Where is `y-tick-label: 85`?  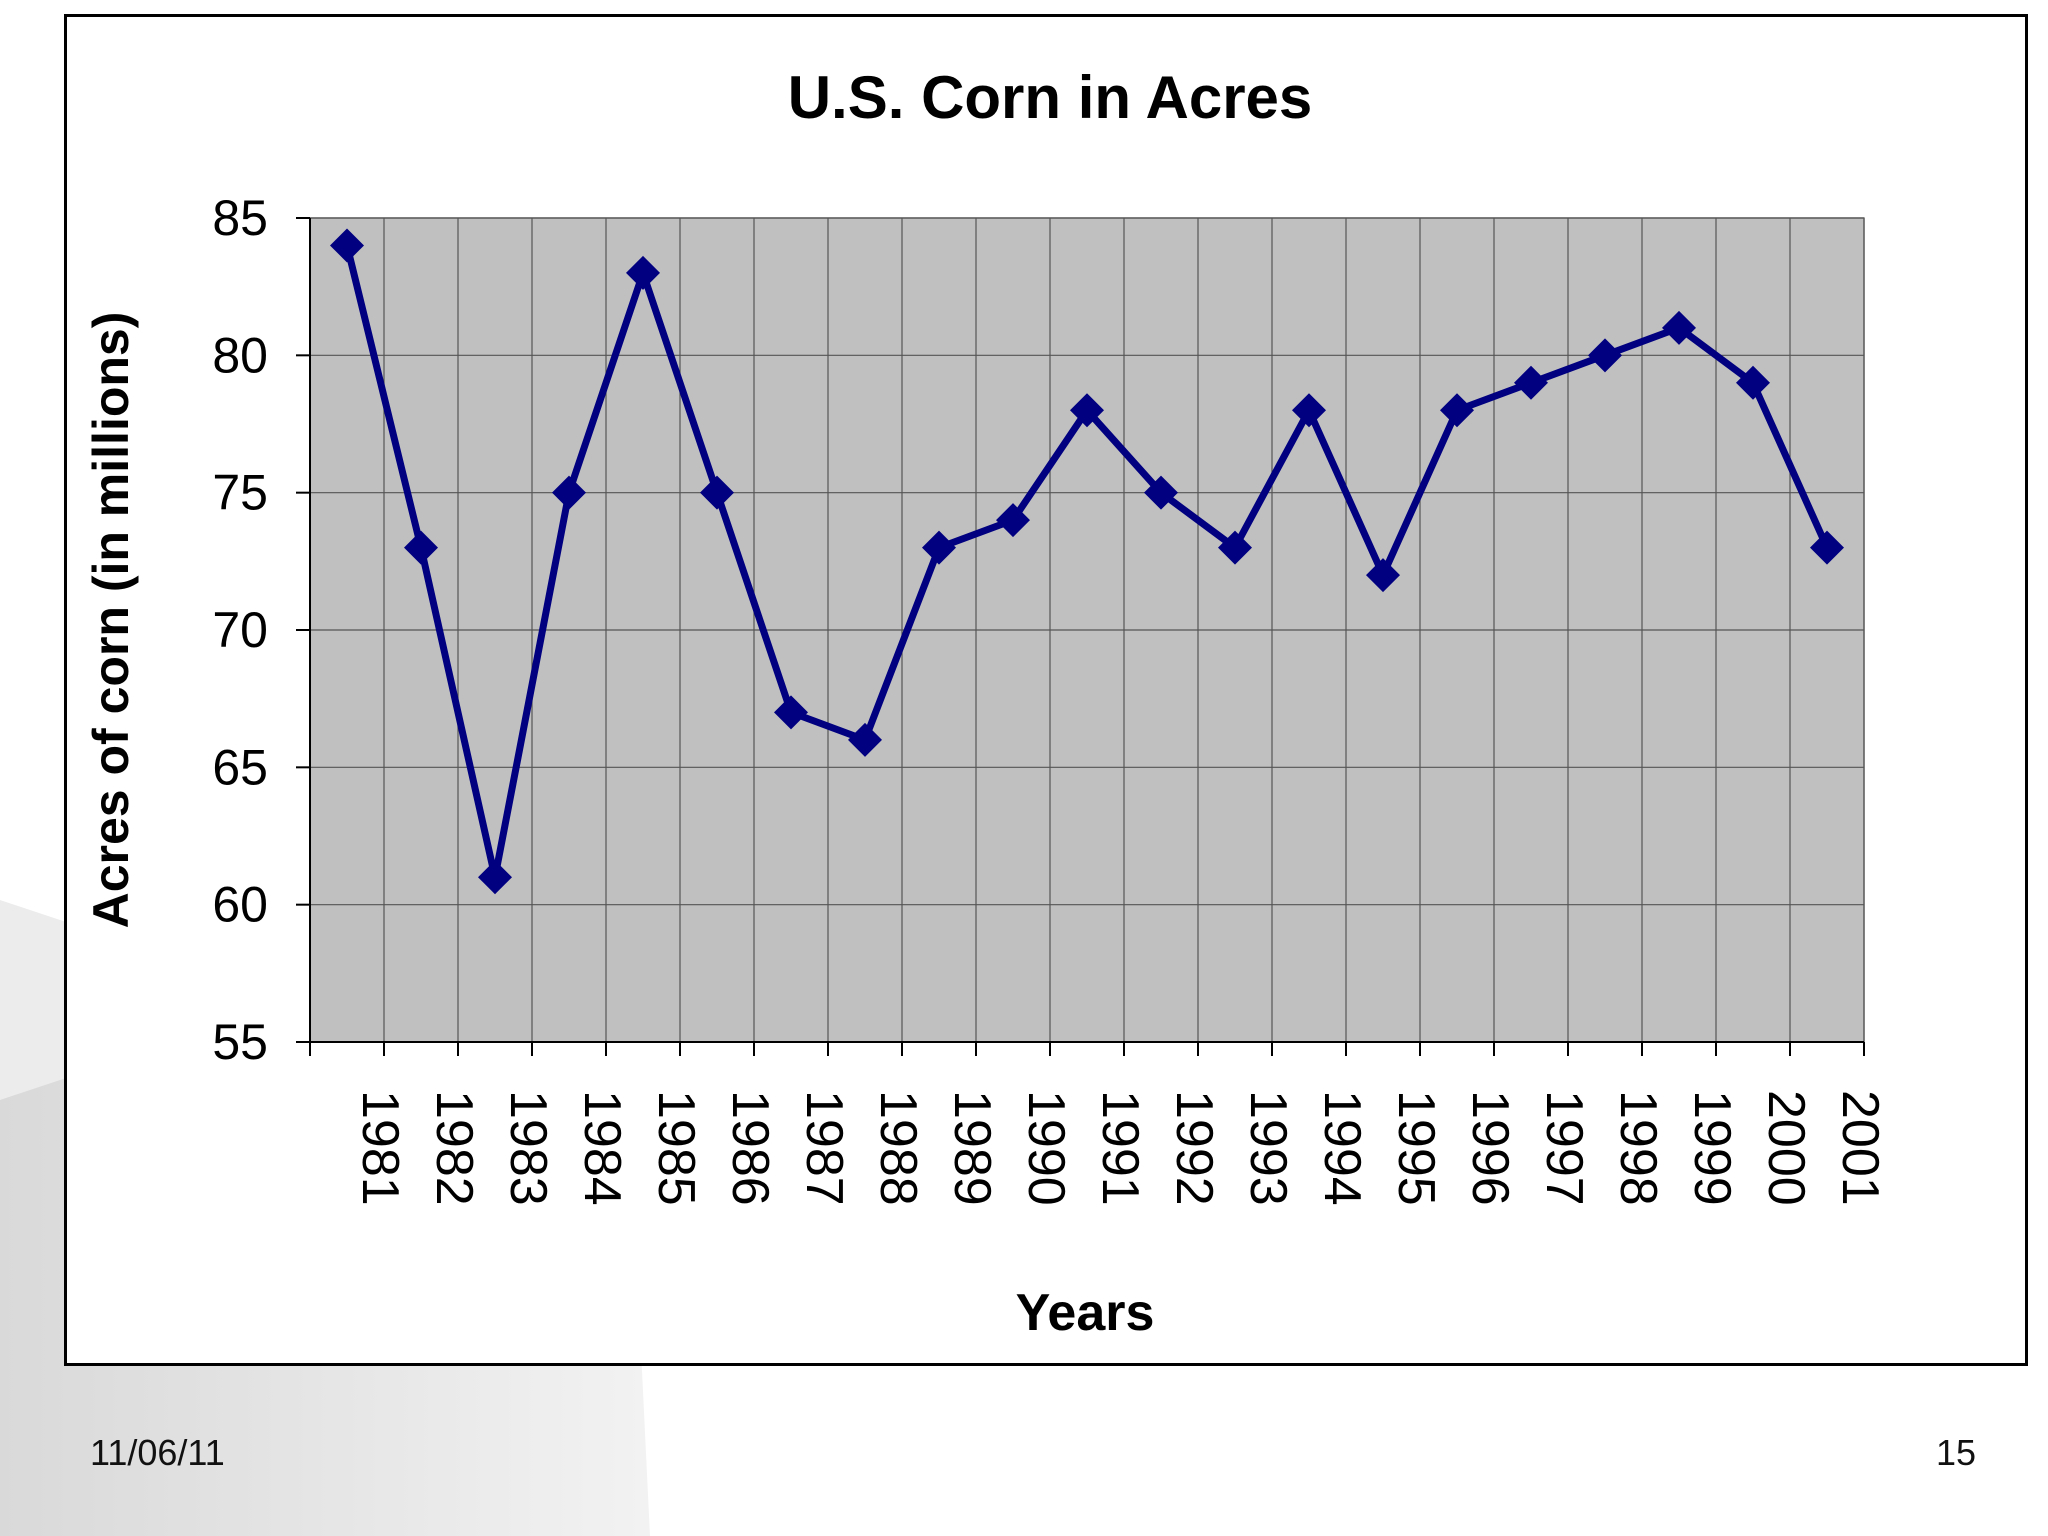 y-tick-label: 85 is located at coordinates (240, 218).